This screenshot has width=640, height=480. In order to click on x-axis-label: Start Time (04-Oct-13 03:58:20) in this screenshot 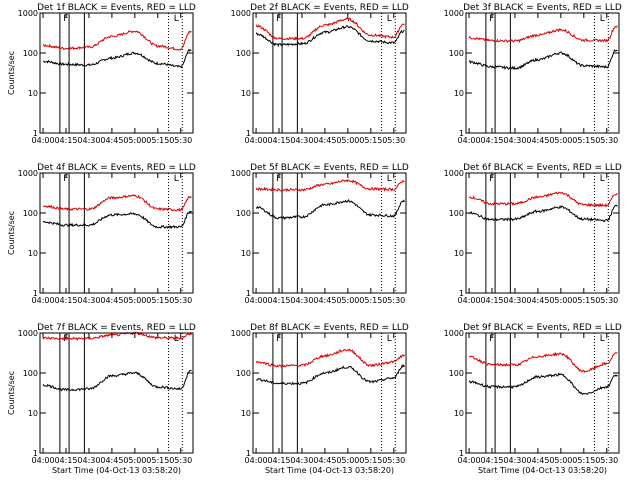, I will do `click(329, 470)`.